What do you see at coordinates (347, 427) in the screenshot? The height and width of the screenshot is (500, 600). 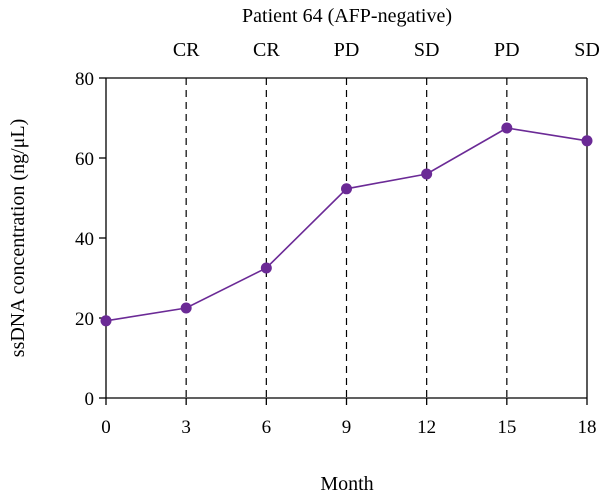 I see `x-tick-label: 9` at bounding box center [347, 427].